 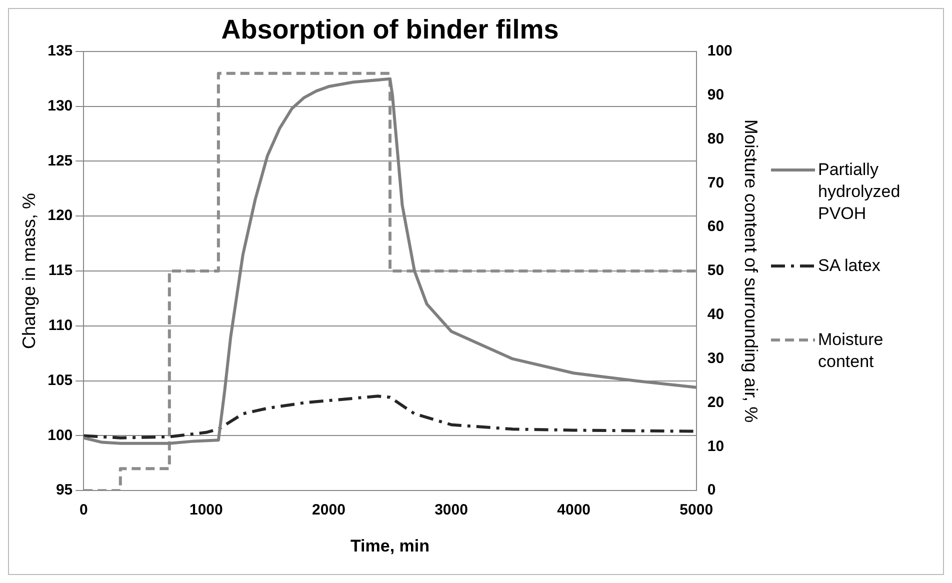 I want to click on y-tick-label: 100, so click(x=60, y=435).